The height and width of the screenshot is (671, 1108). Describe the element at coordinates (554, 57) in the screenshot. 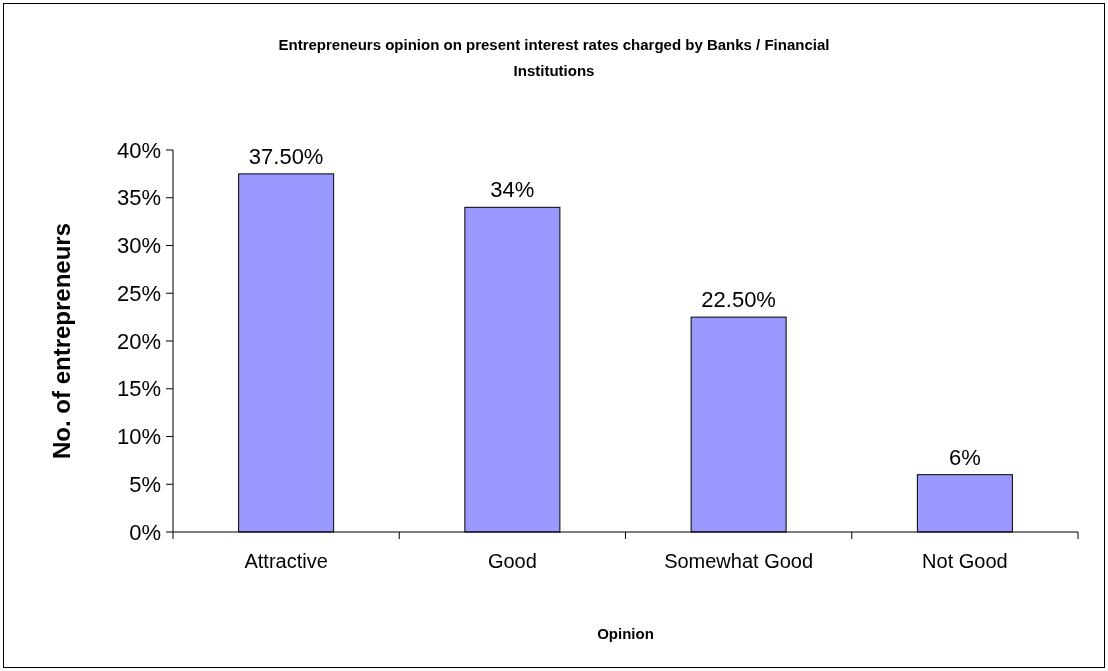

I see `chart-title: Entrepreneurs opinion on present interest rates charged by Banks / Financial Institutions` at that location.